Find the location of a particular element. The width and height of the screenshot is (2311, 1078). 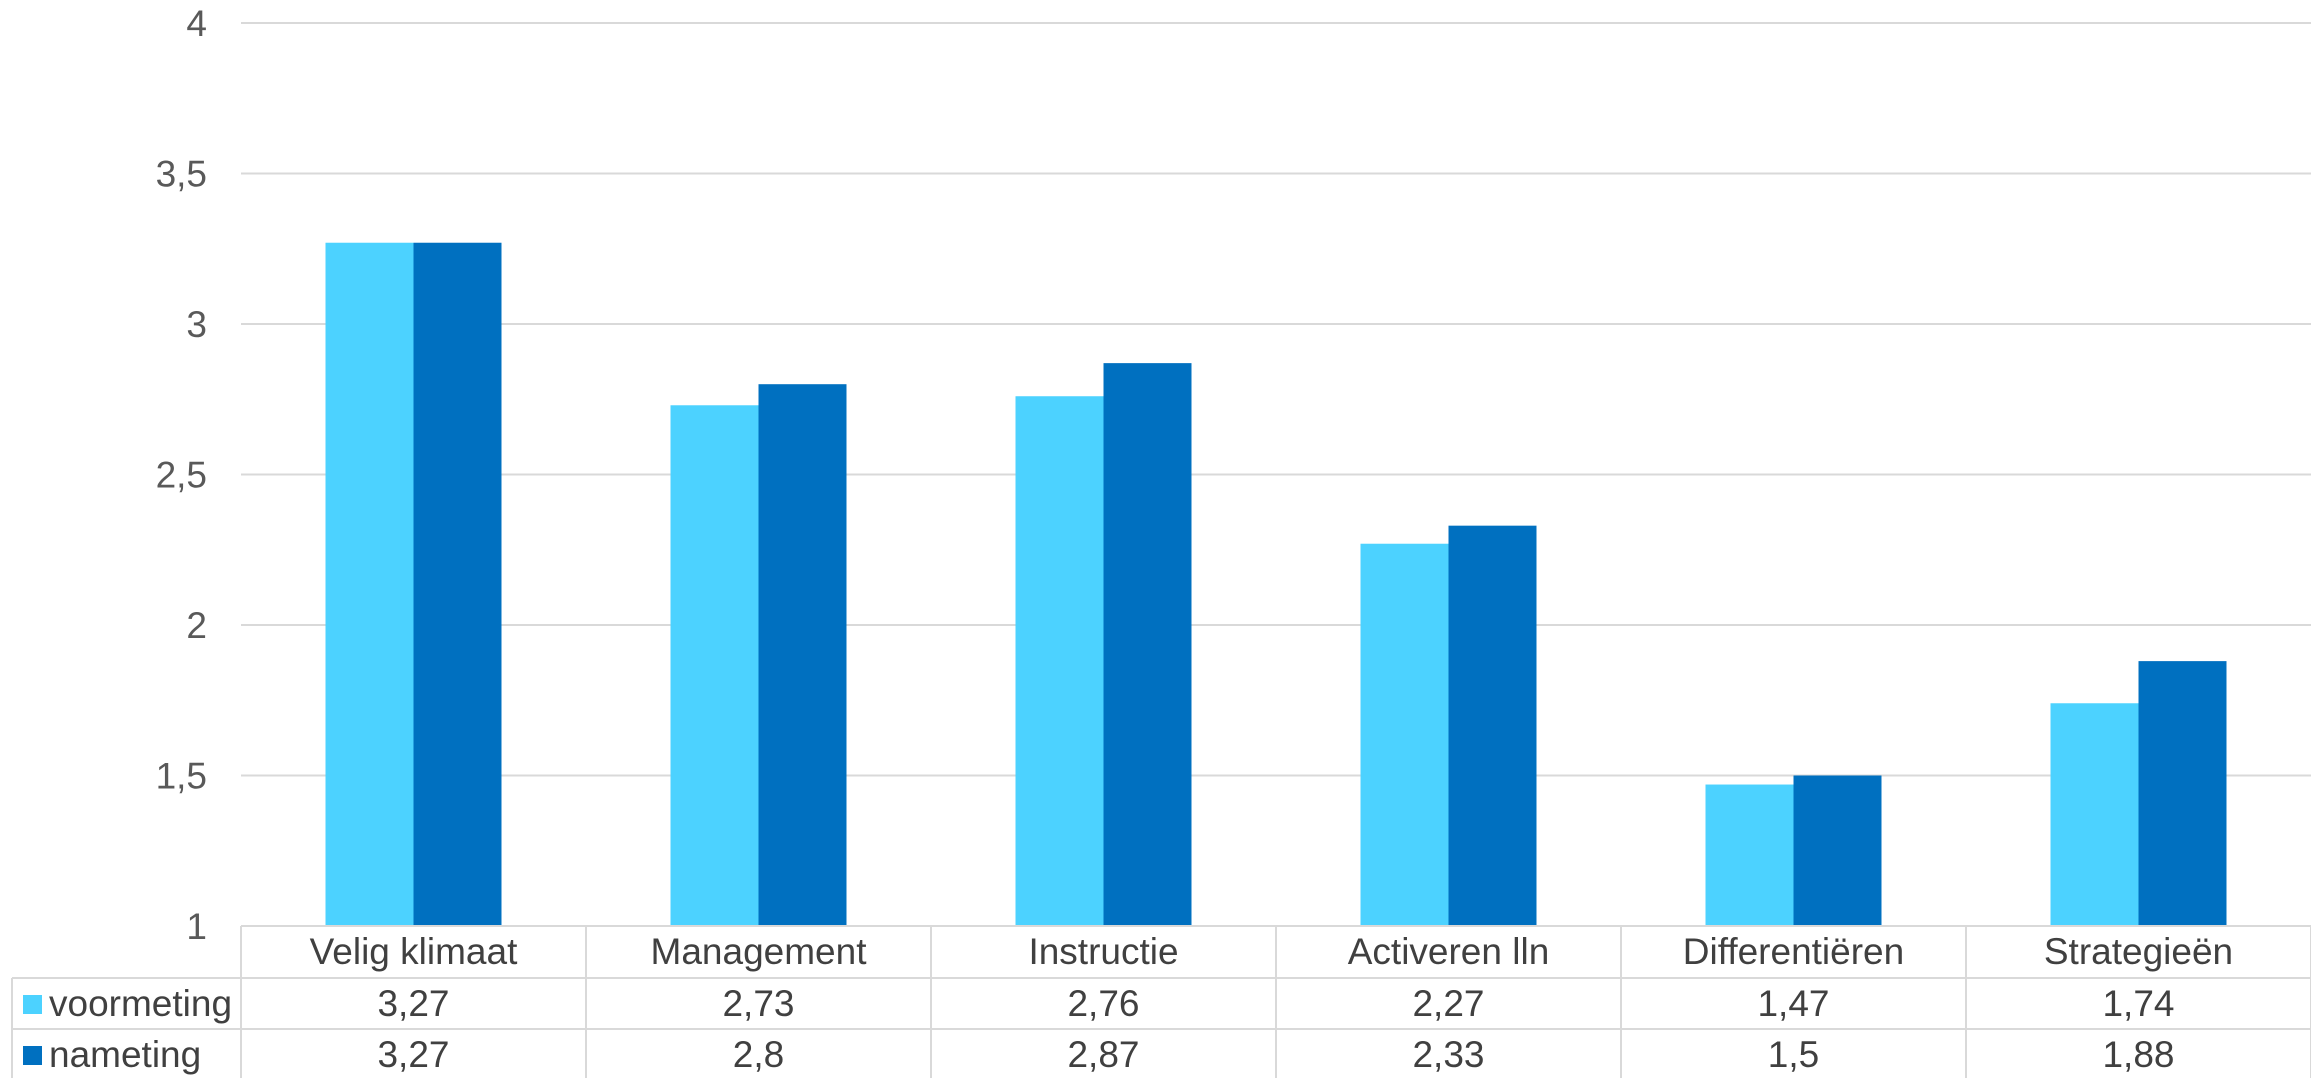

legend-key-voormeting is located at coordinates (32, 1004).